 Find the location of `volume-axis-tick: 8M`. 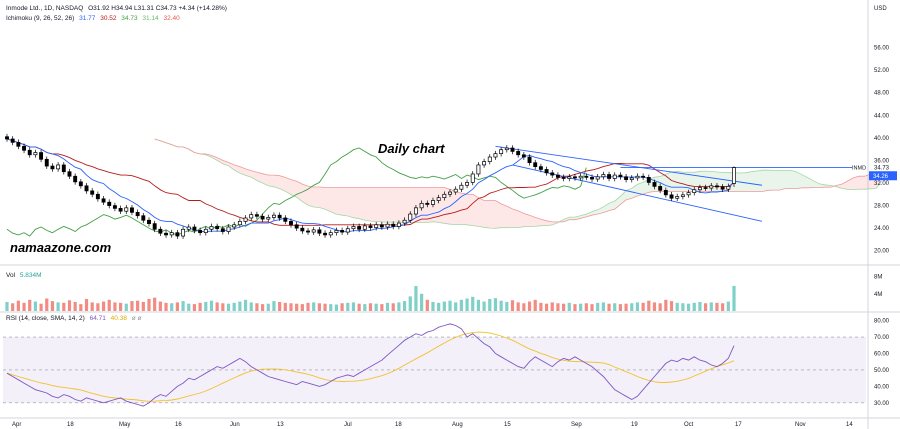

volume-axis-tick: 8M is located at coordinates (878, 278).